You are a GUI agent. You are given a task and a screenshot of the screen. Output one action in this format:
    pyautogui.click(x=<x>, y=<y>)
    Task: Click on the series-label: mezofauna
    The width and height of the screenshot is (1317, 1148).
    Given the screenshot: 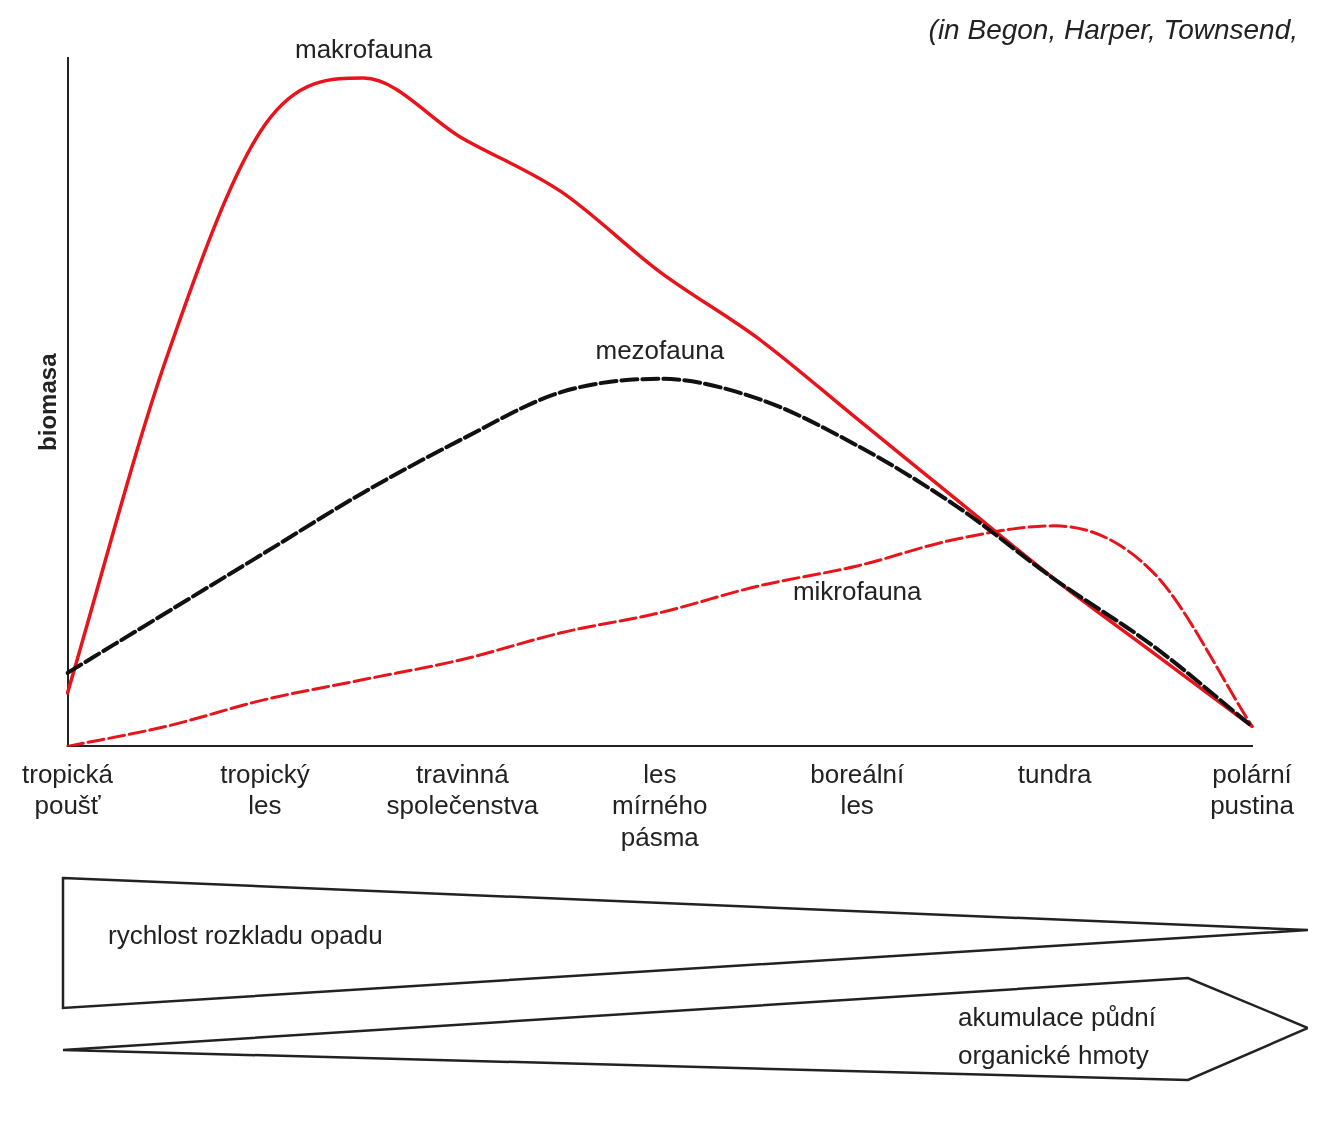 What is the action you would take?
    pyautogui.click(x=660, y=349)
    